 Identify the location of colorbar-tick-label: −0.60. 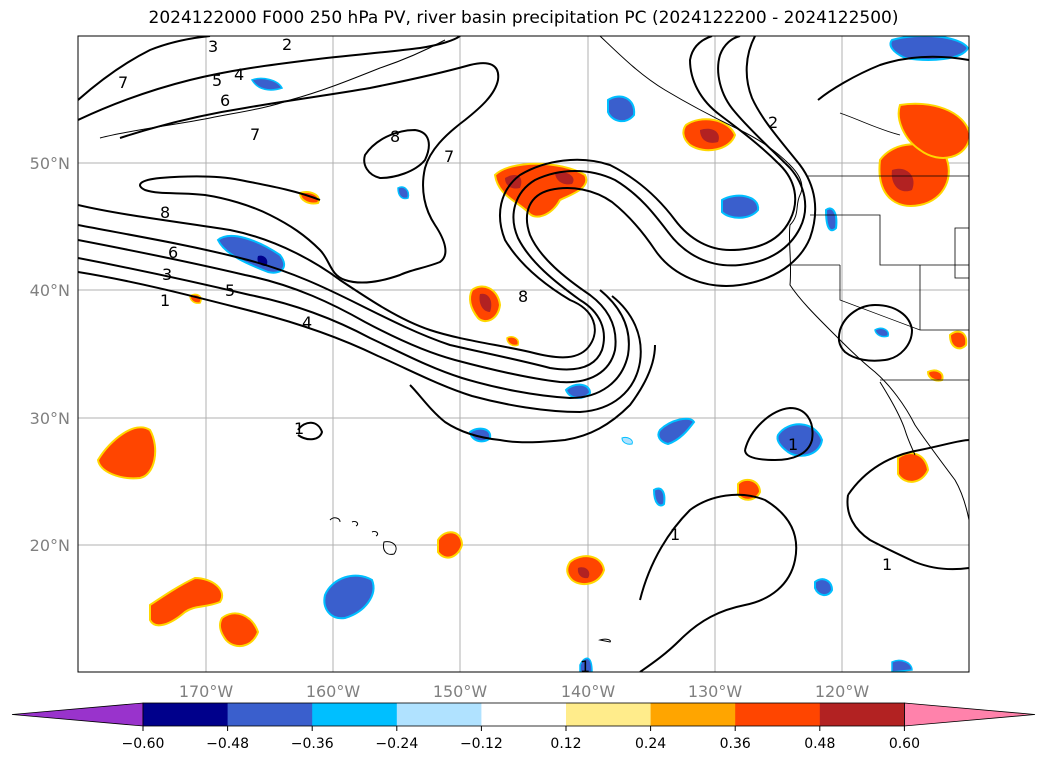
(143, 744).